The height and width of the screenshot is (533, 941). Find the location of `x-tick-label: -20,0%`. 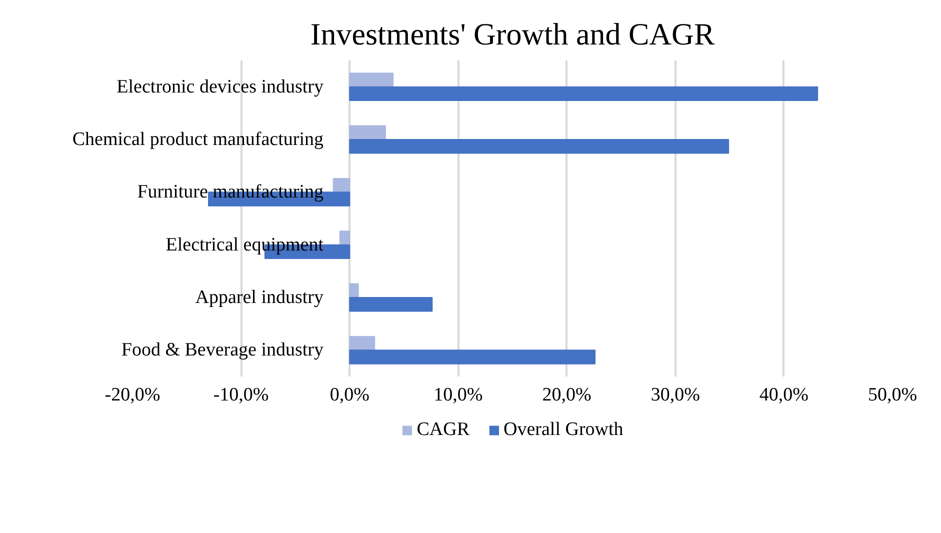

x-tick-label: -20,0% is located at coordinates (132, 395).